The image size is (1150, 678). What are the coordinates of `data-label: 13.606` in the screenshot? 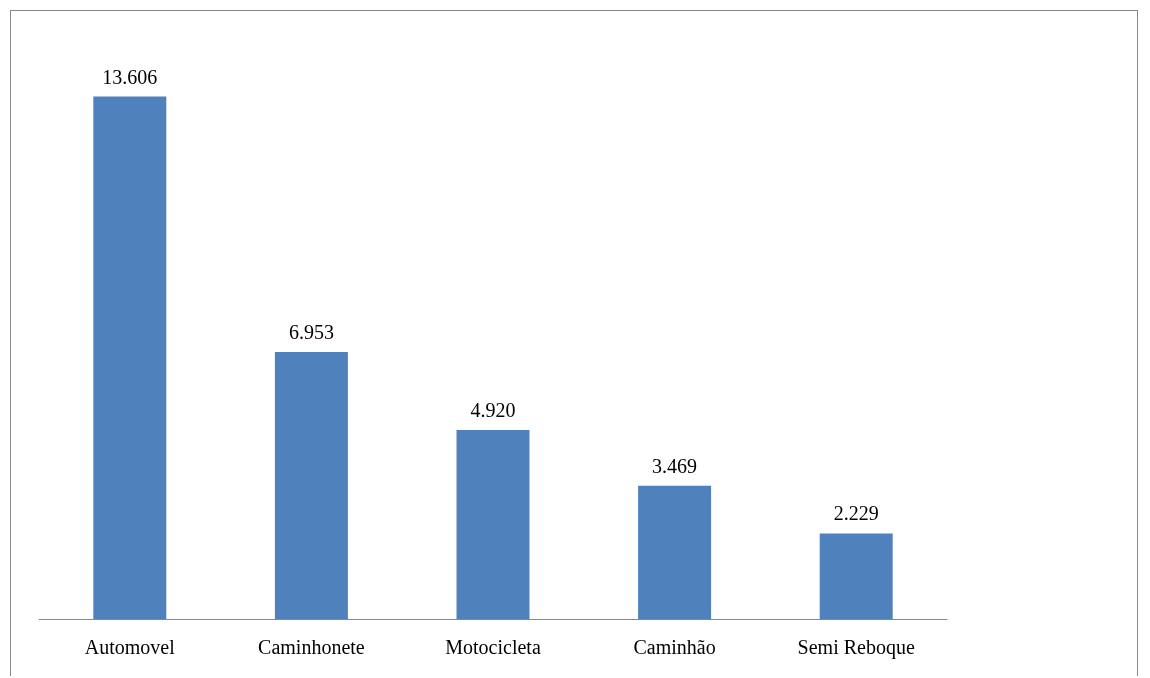 It's located at (130, 76).